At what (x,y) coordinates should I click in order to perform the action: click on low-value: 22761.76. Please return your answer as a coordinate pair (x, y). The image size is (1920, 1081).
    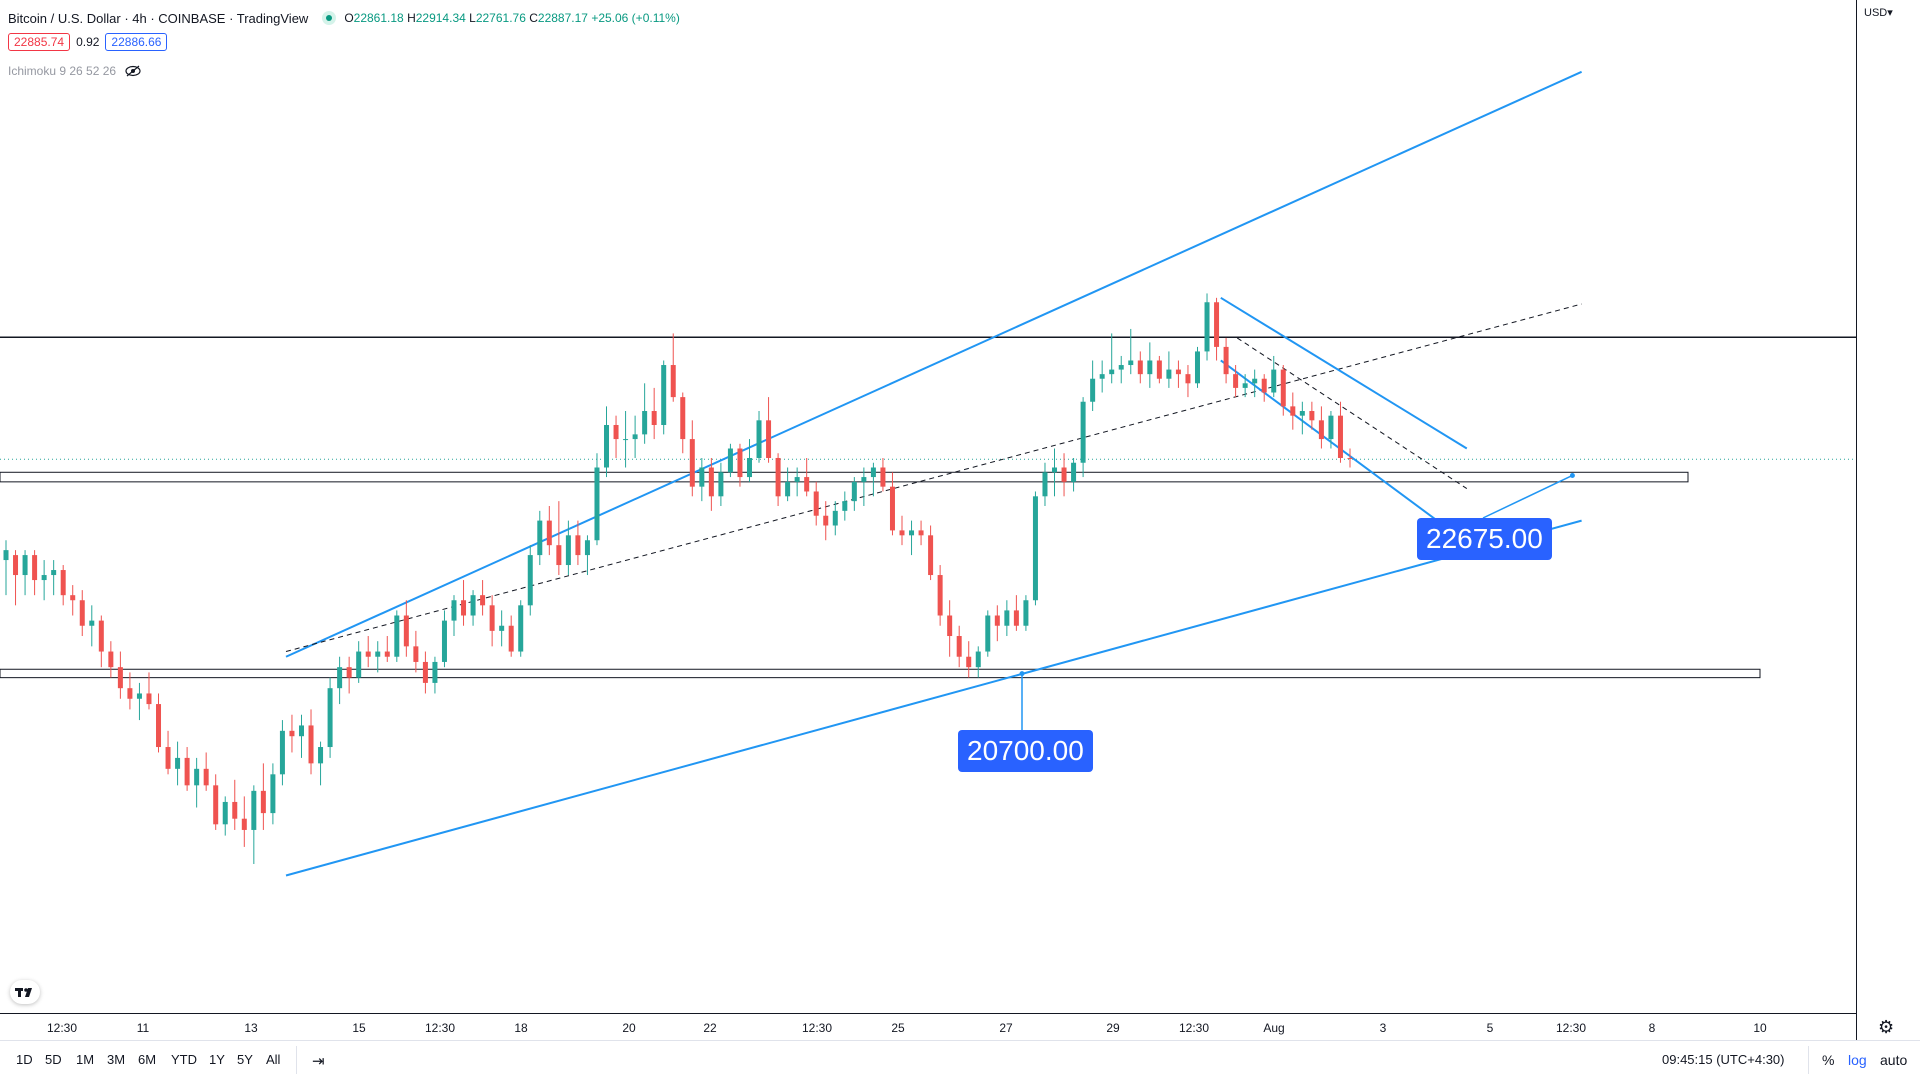
    Looking at the image, I should click on (500, 18).